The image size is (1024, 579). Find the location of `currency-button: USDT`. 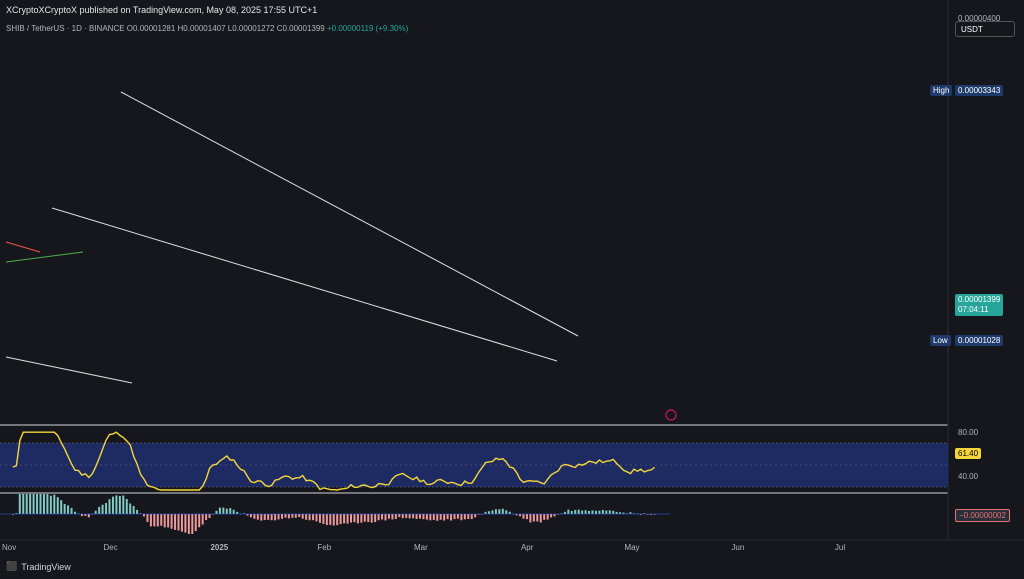

currency-button: USDT is located at coordinates (985, 29).